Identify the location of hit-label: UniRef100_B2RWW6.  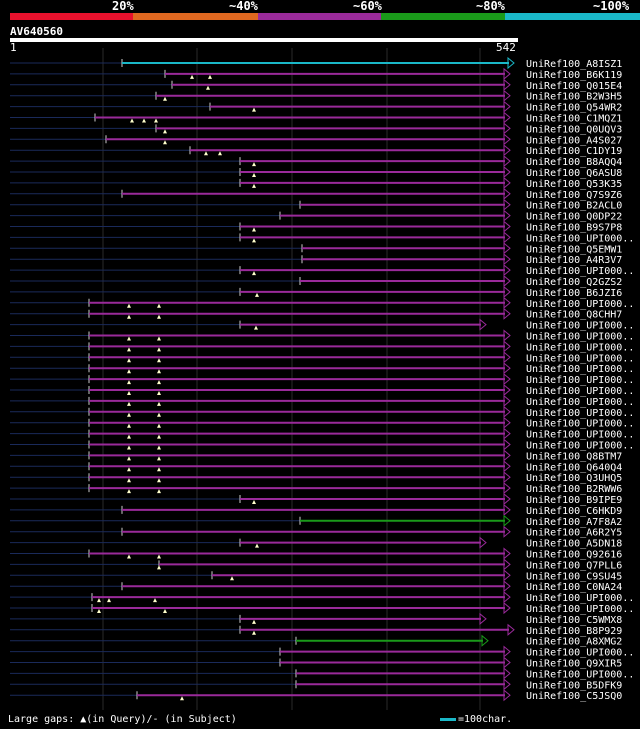
(574, 489).